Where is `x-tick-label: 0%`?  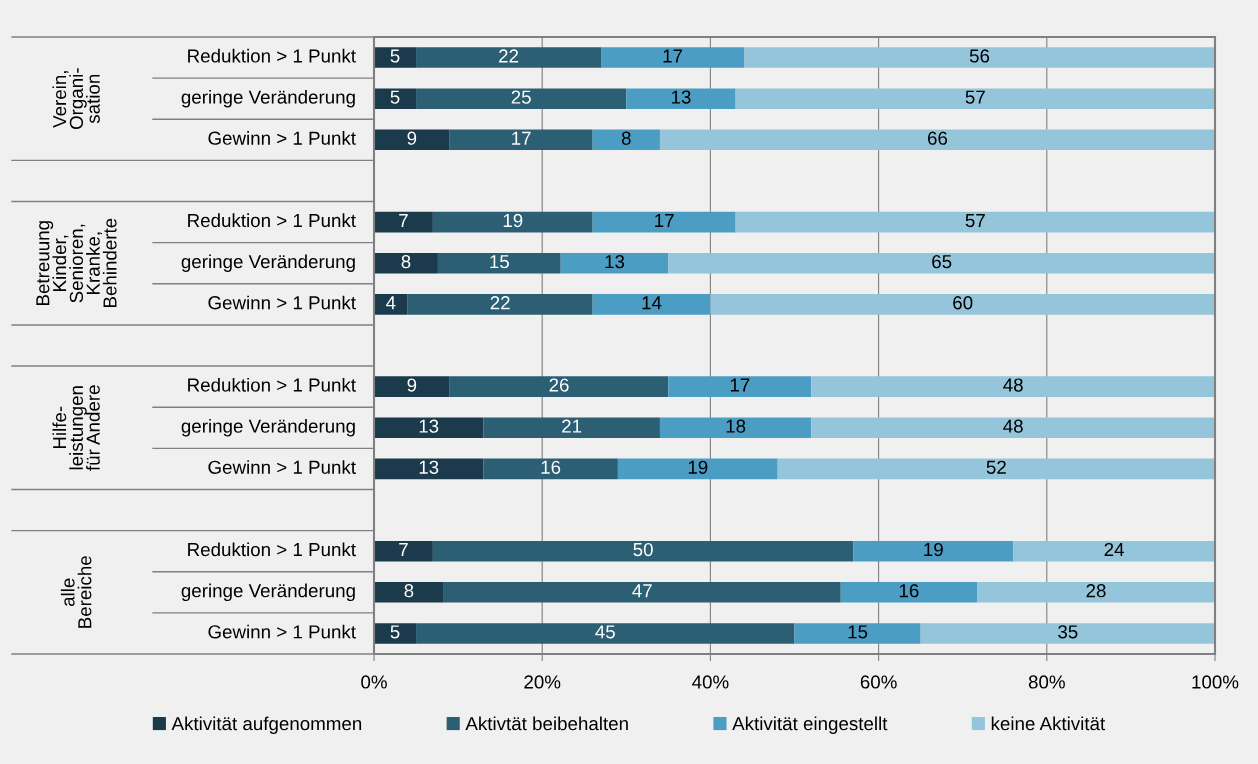 x-tick-label: 0% is located at coordinates (374, 682).